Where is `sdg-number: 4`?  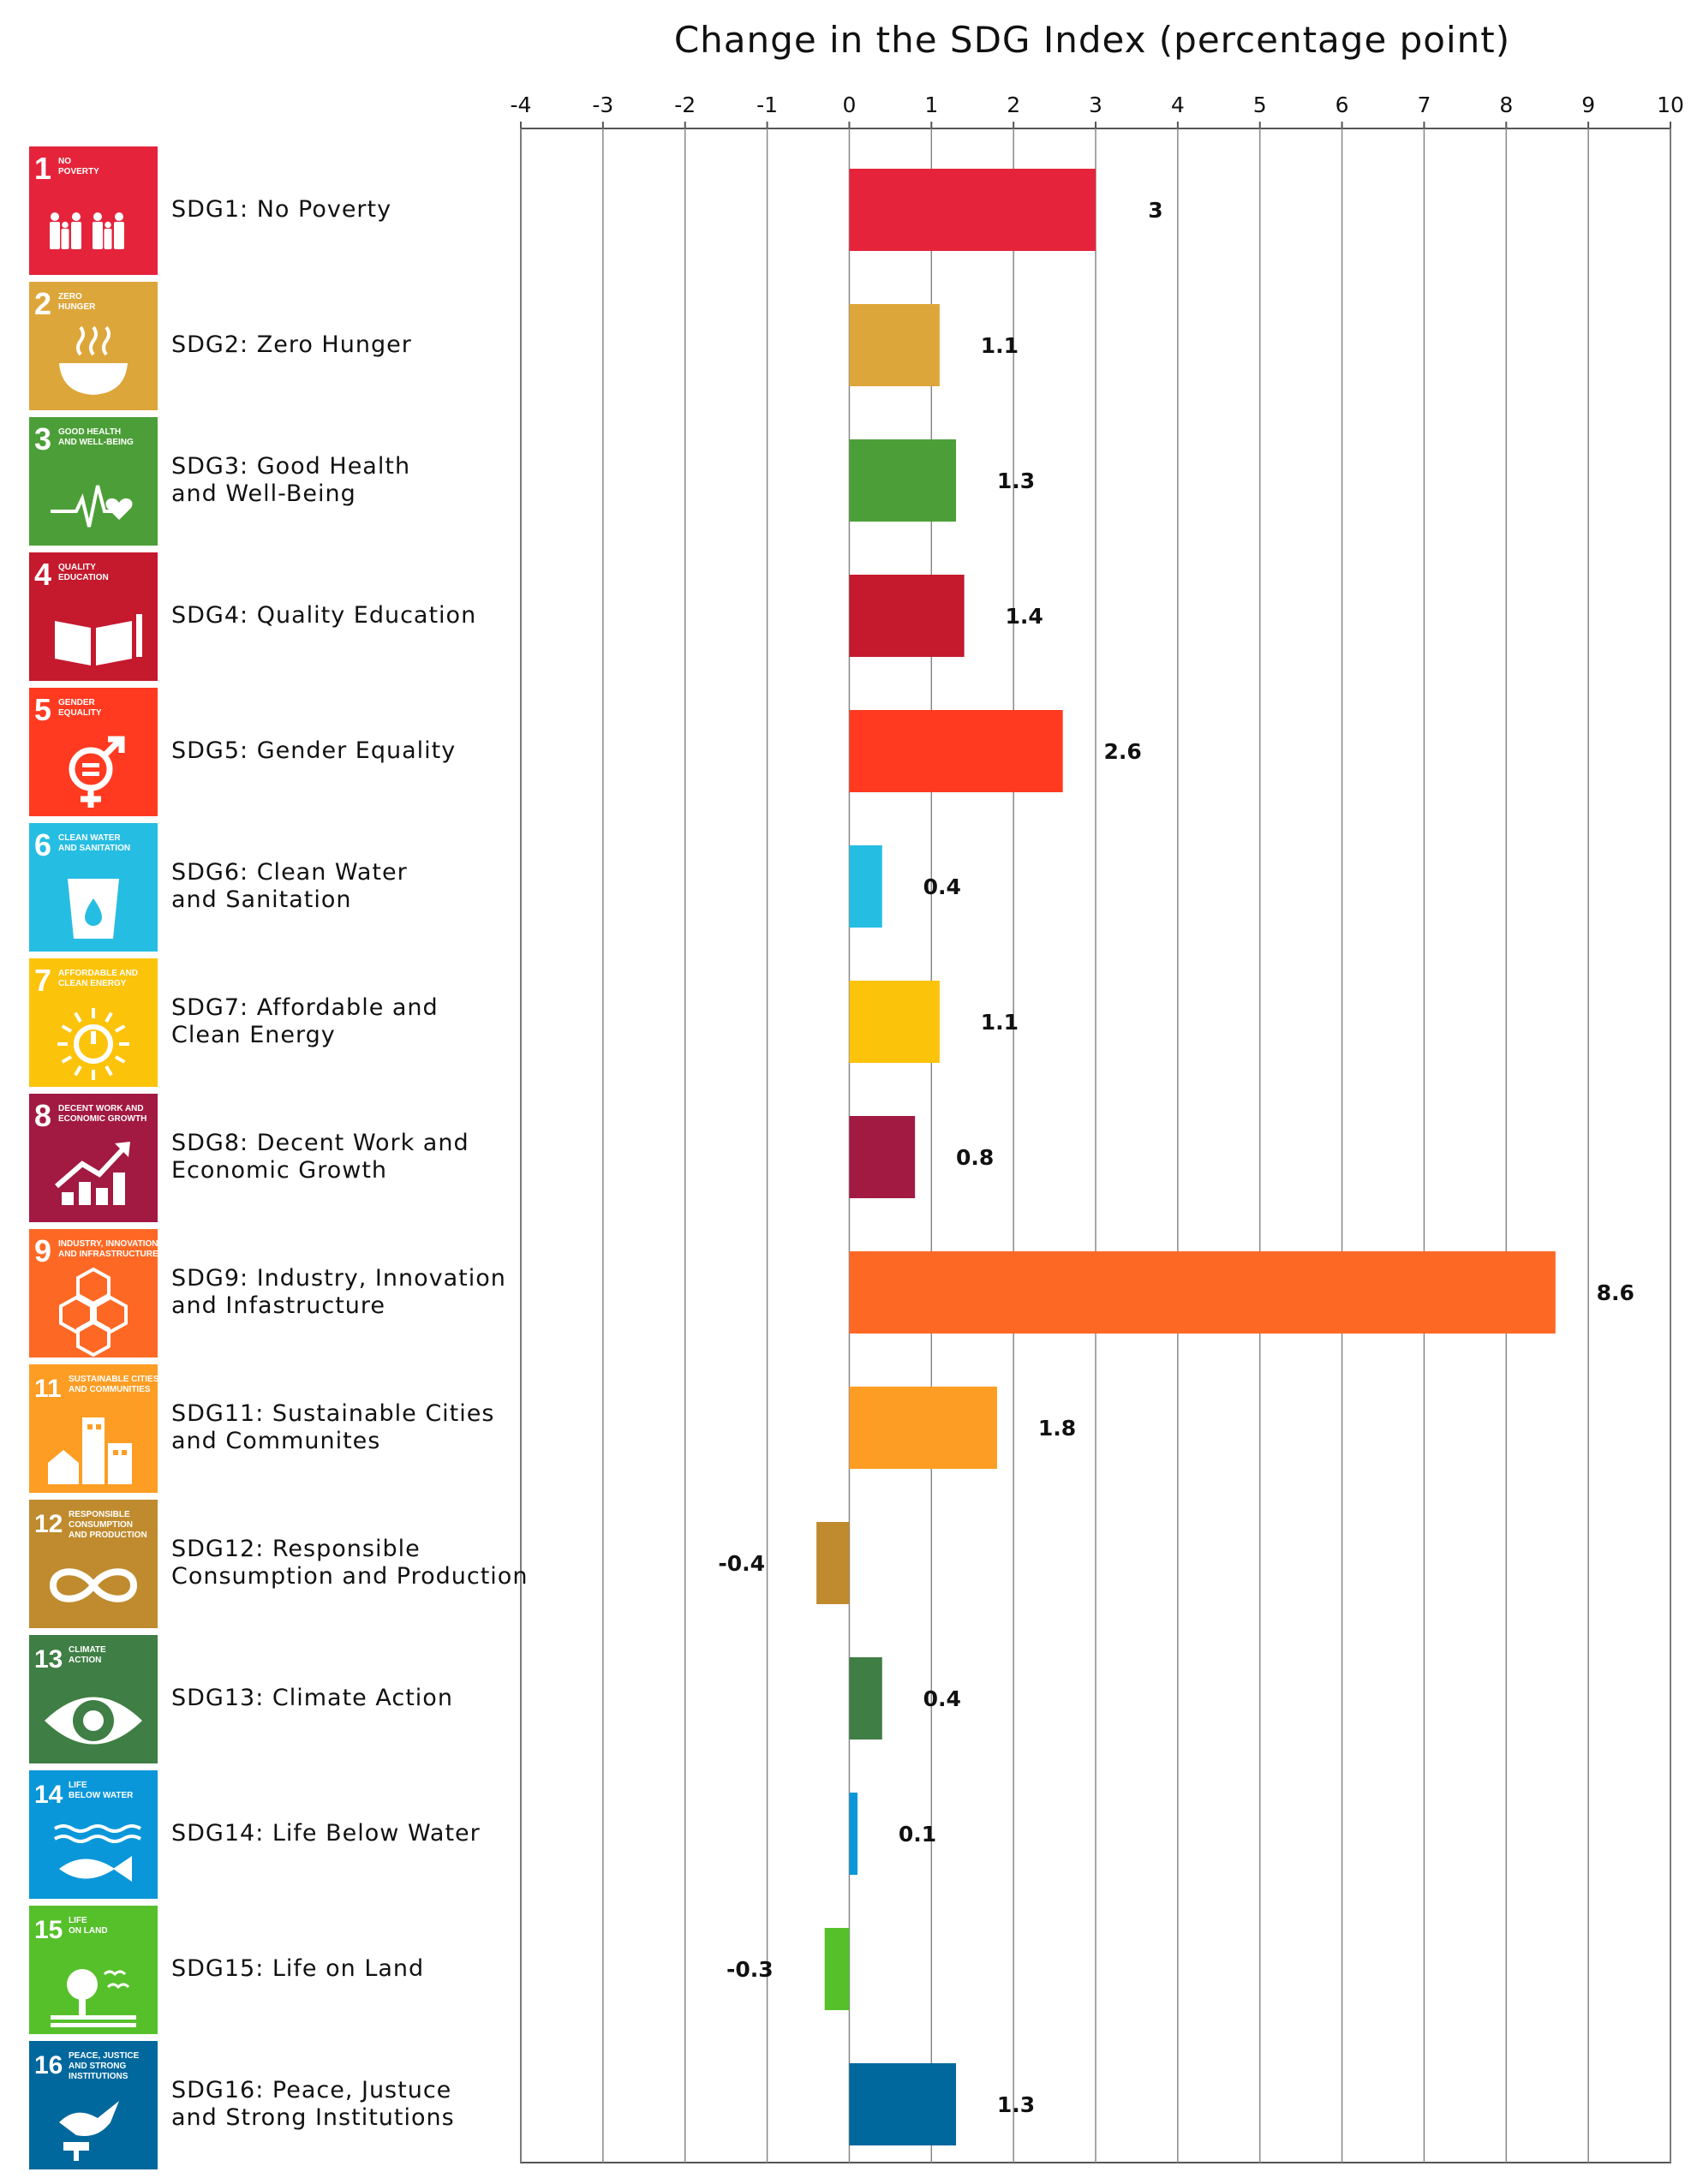 sdg-number: 4 is located at coordinates (42, 574).